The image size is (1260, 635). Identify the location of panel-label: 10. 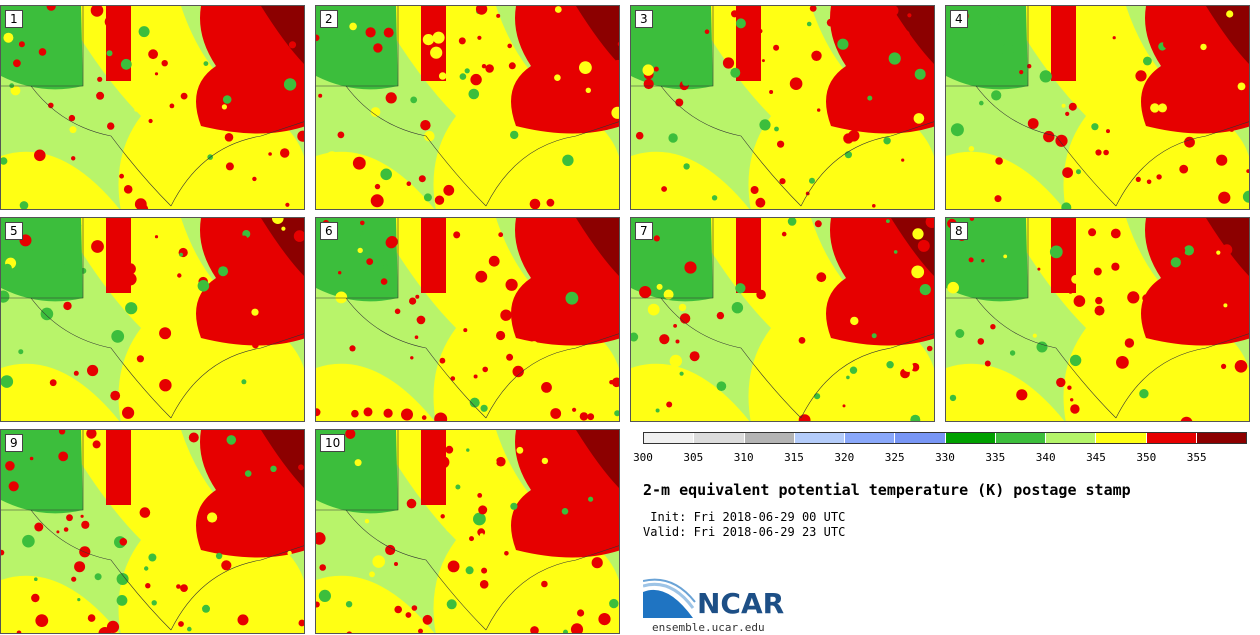
(333, 443).